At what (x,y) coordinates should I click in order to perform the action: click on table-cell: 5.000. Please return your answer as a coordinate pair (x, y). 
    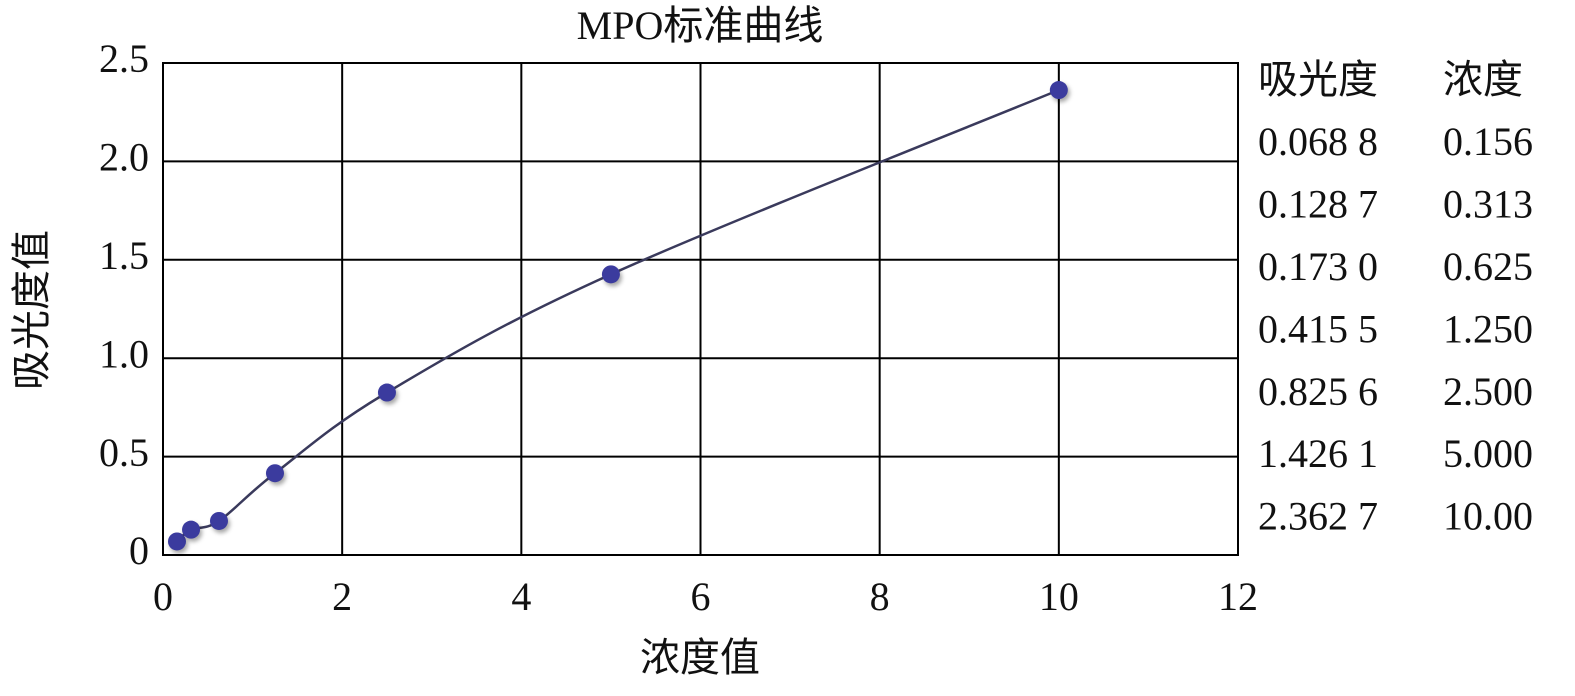
    Looking at the image, I should click on (1488, 453).